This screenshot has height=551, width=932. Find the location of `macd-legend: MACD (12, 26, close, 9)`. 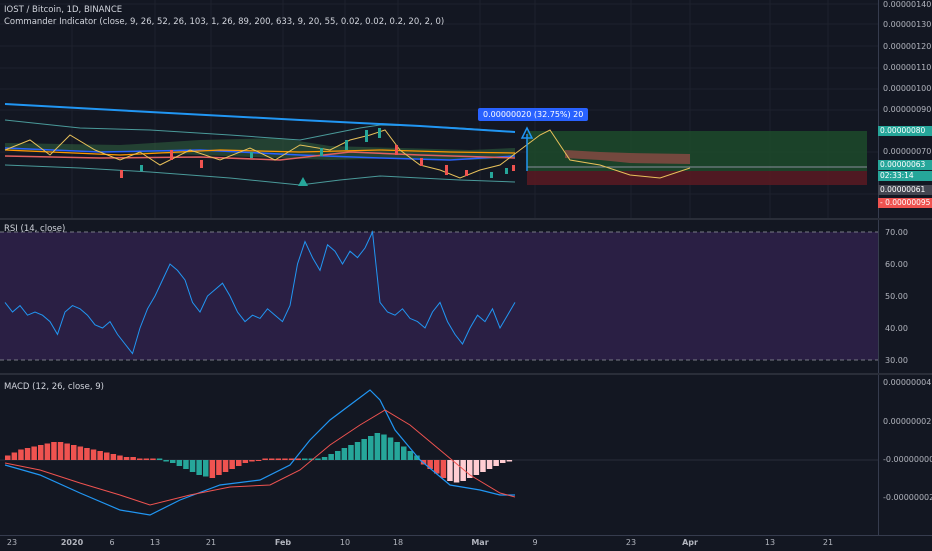

macd-legend: MACD (12, 26, close, 9) is located at coordinates (54, 387).